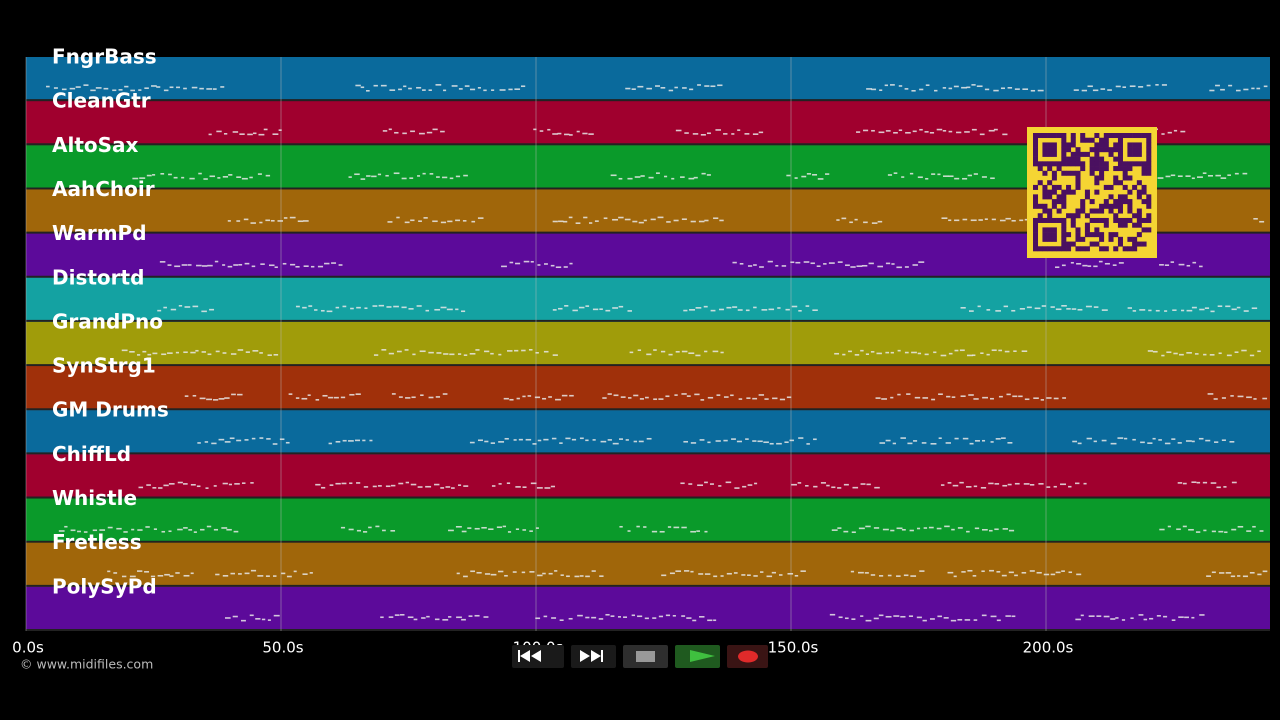  I want to click on tick-label: 0.0s, so click(28, 648).